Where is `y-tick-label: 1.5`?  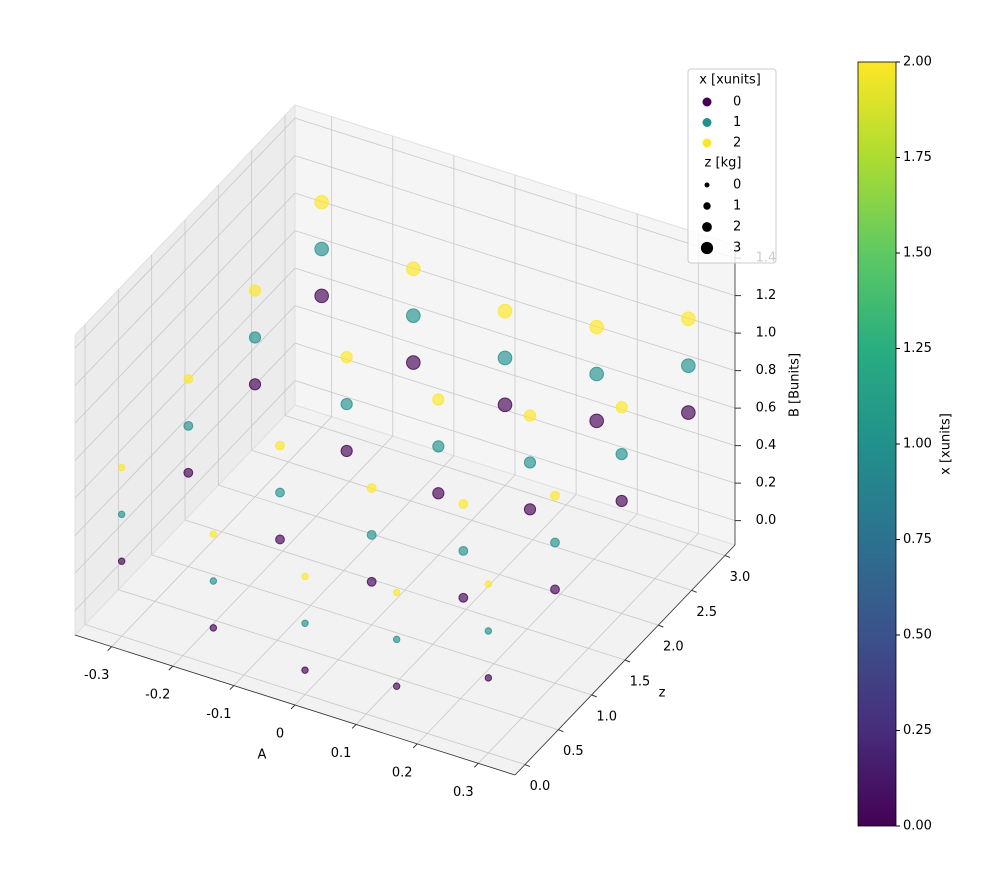
y-tick-label: 1.5 is located at coordinates (640, 682).